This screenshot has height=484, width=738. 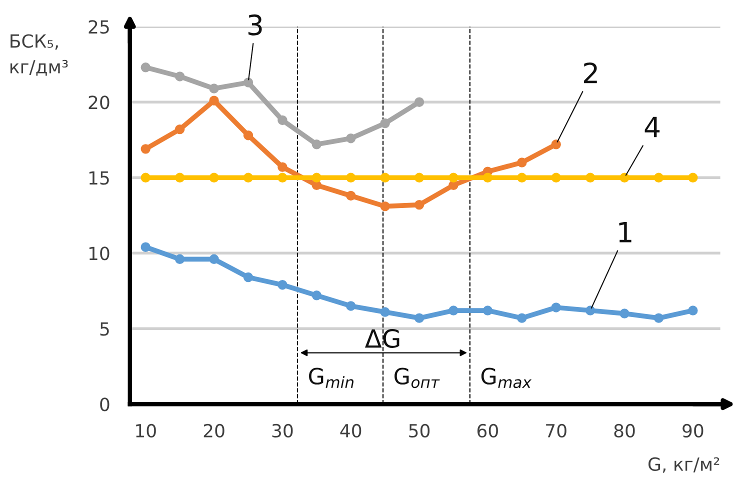 What do you see at coordinates (417, 378) in the screenshot?
I see `ref-line-label: G$_{опт}$` at bounding box center [417, 378].